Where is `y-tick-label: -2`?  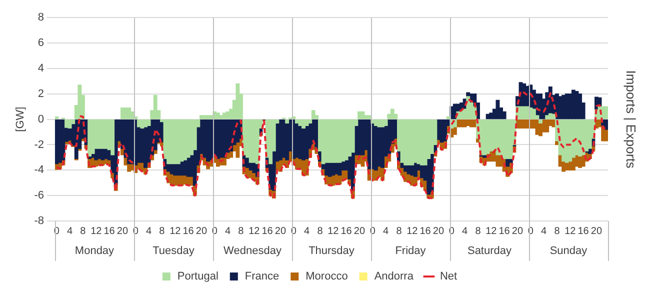 y-tick-label: -2 is located at coordinates (39, 144).